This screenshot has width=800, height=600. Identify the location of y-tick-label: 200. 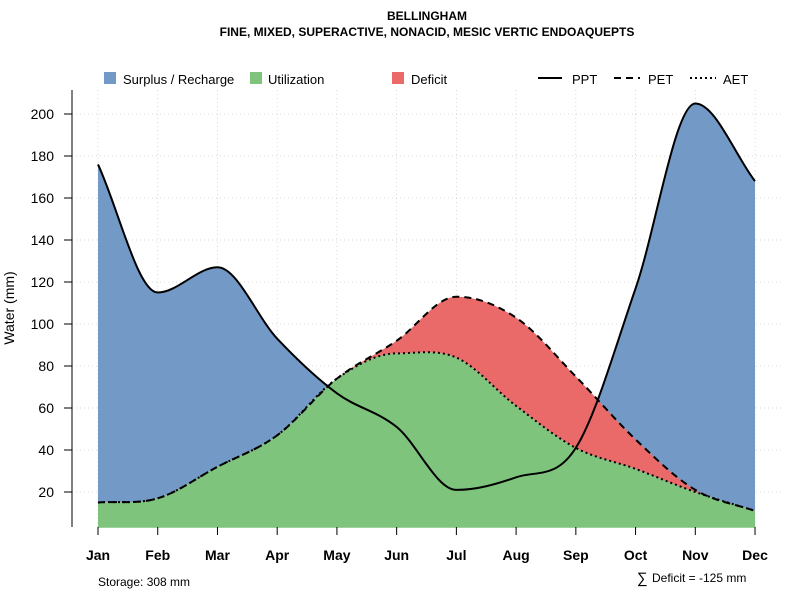
(43, 114).